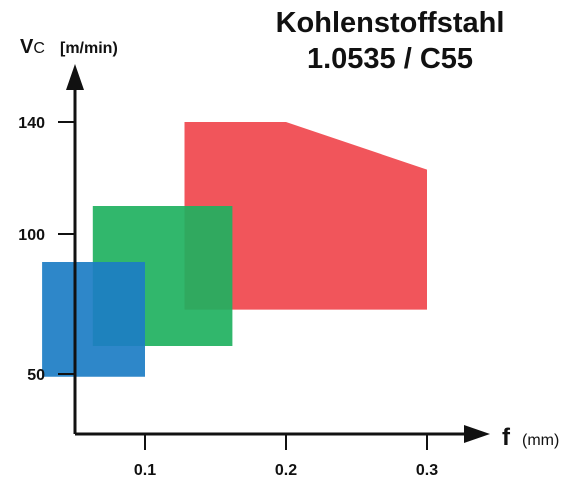 The width and height of the screenshot is (568, 484). I want to click on y-axis-subscript: C, so click(39, 48).